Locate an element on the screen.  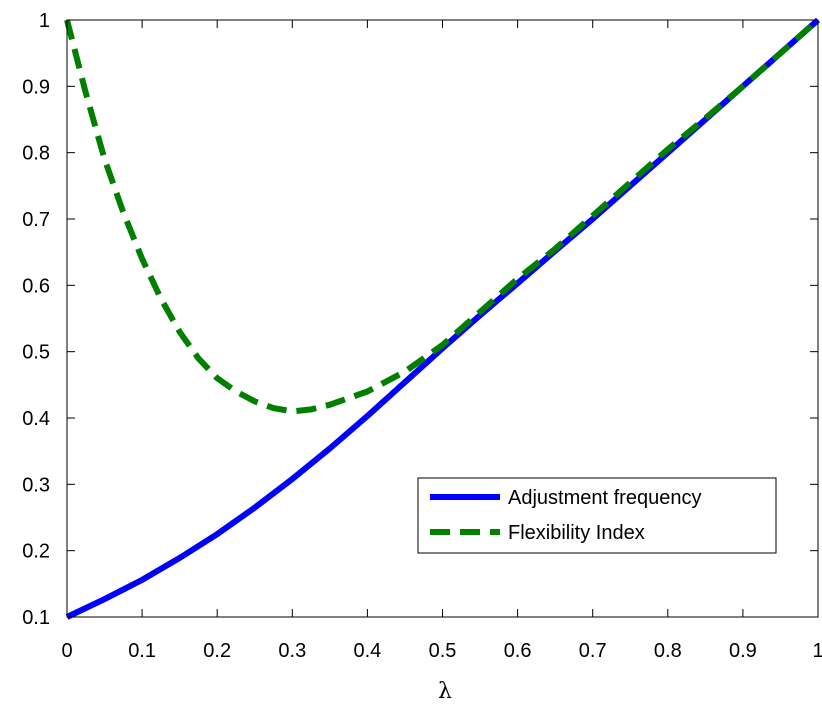
legend-box is located at coordinates (597, 515).